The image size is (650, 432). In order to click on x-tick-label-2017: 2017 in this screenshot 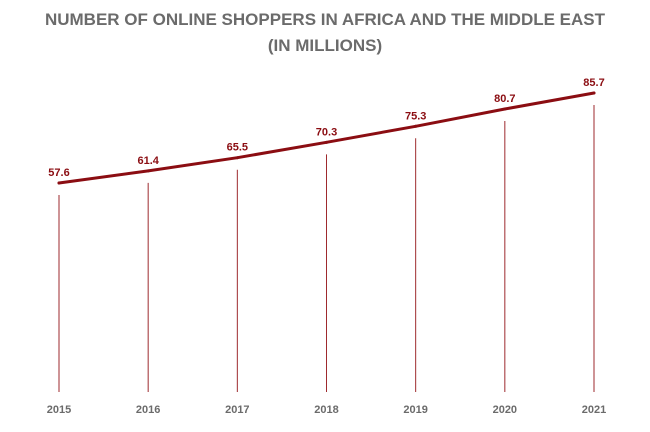, I will do `click(237, 410)`.